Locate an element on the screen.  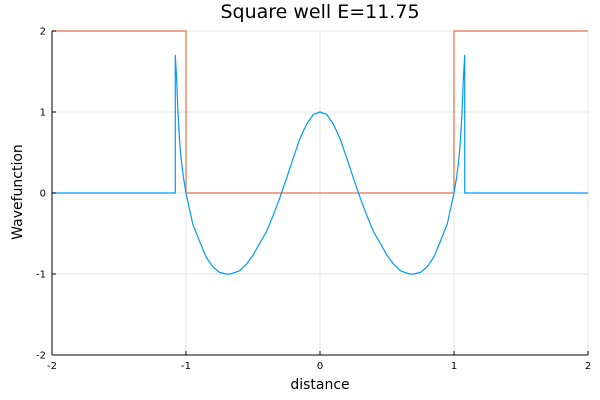
x-tick-label: 1 is located at coordinates (454, 366).